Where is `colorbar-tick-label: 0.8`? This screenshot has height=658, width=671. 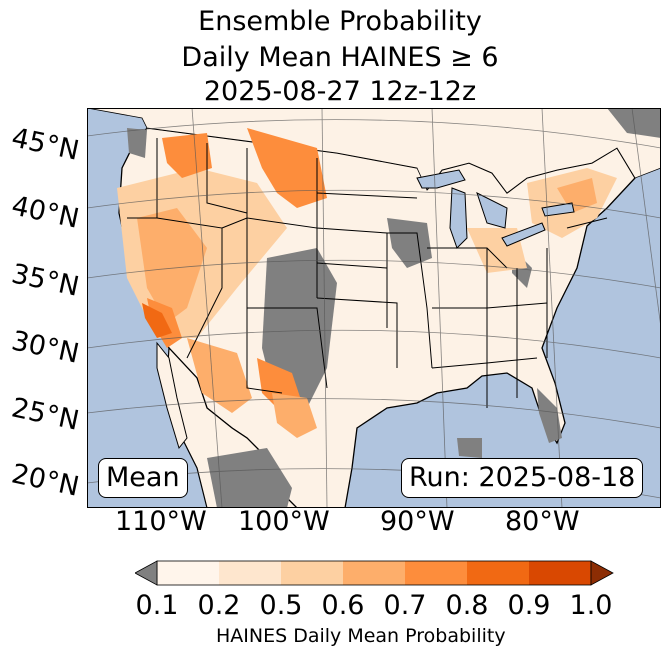 colorbar-tick-label: 0.8 is located at coordinates (467, 605).